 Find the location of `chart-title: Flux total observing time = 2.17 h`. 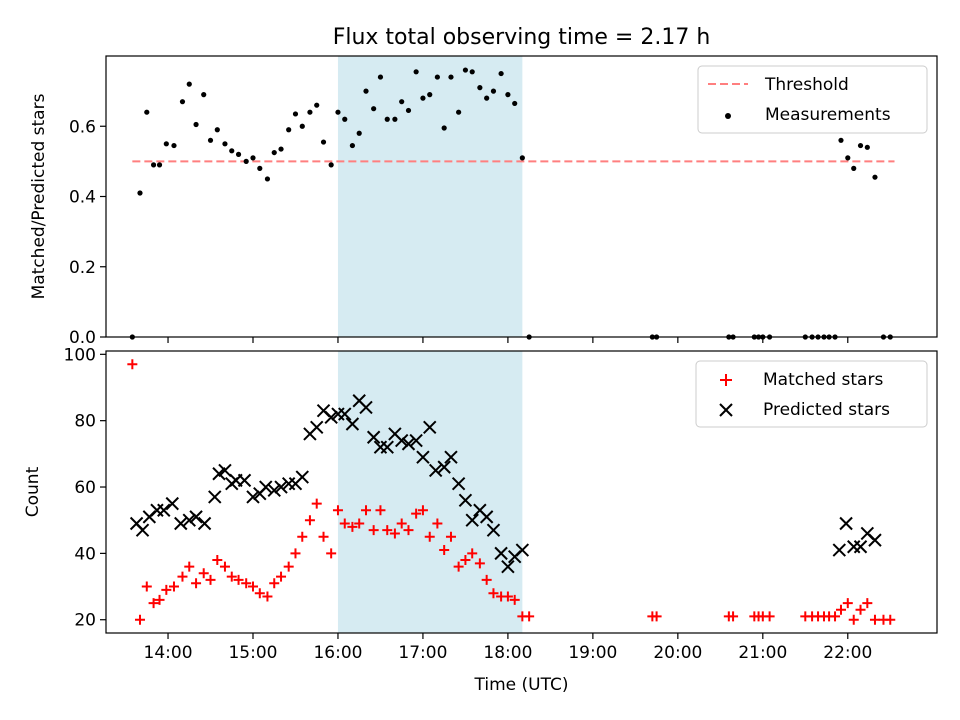

chart-title: Flux total observing time = 2.17 h is located at coordinates (522, 37).